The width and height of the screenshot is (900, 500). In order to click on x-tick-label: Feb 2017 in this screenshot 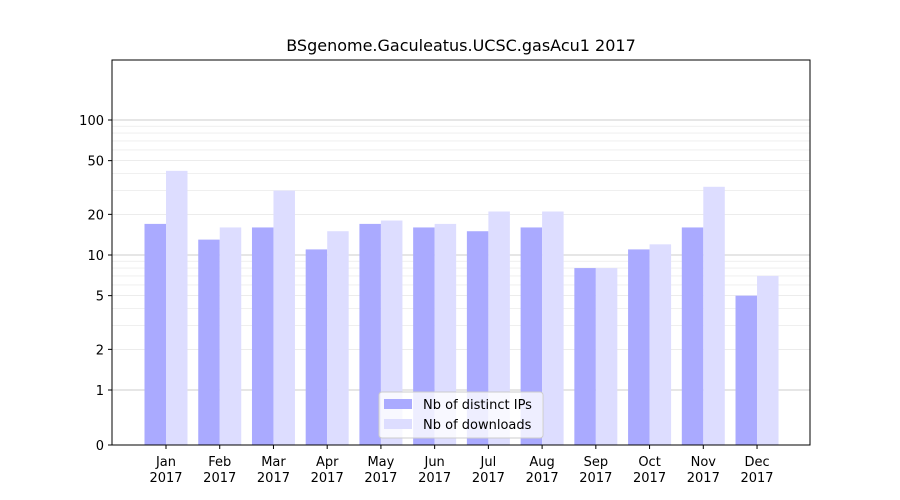, I will do `click(219, 470)`.